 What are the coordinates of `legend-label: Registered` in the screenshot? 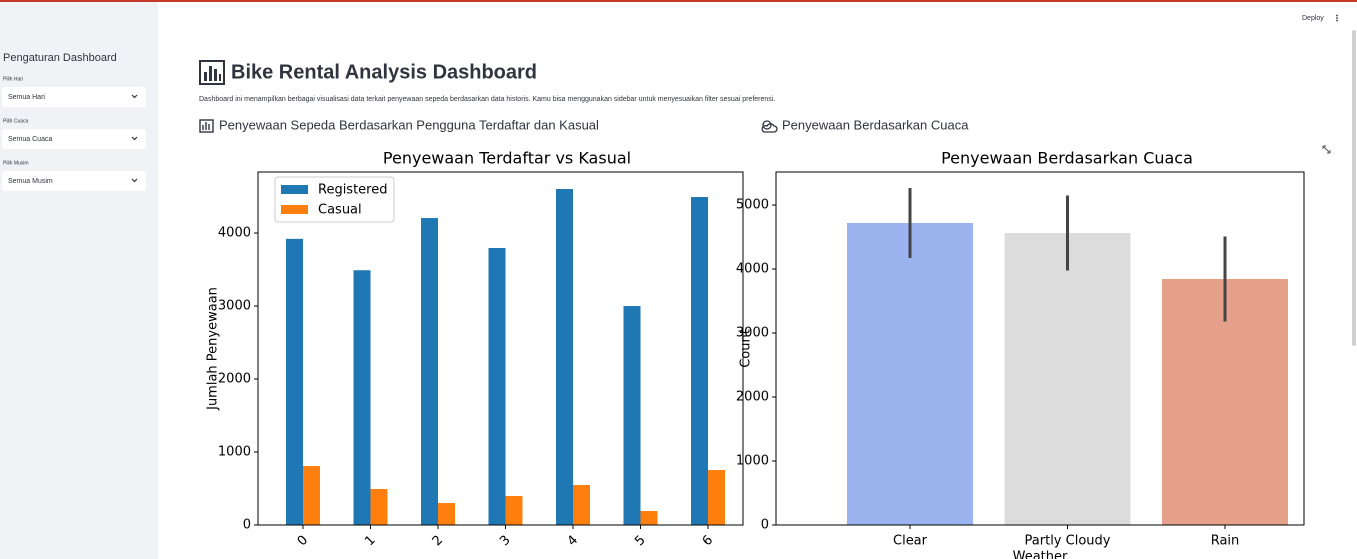 It's located at (353, 190).